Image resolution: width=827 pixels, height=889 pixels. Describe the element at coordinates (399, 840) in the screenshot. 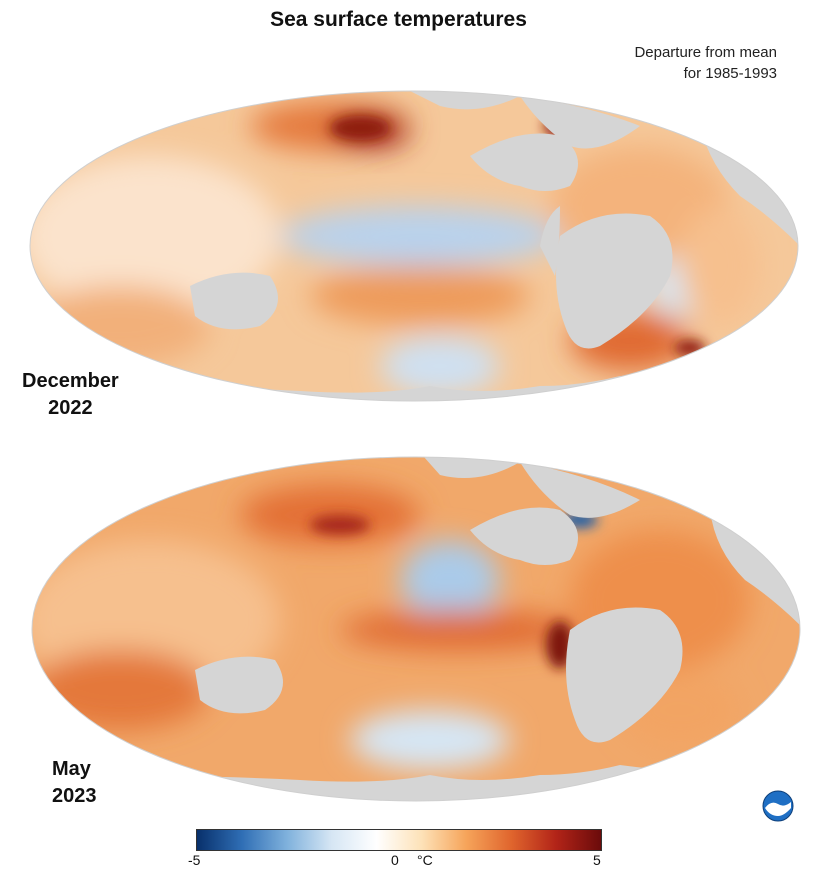

I see `temperature-colorbar` at that location.